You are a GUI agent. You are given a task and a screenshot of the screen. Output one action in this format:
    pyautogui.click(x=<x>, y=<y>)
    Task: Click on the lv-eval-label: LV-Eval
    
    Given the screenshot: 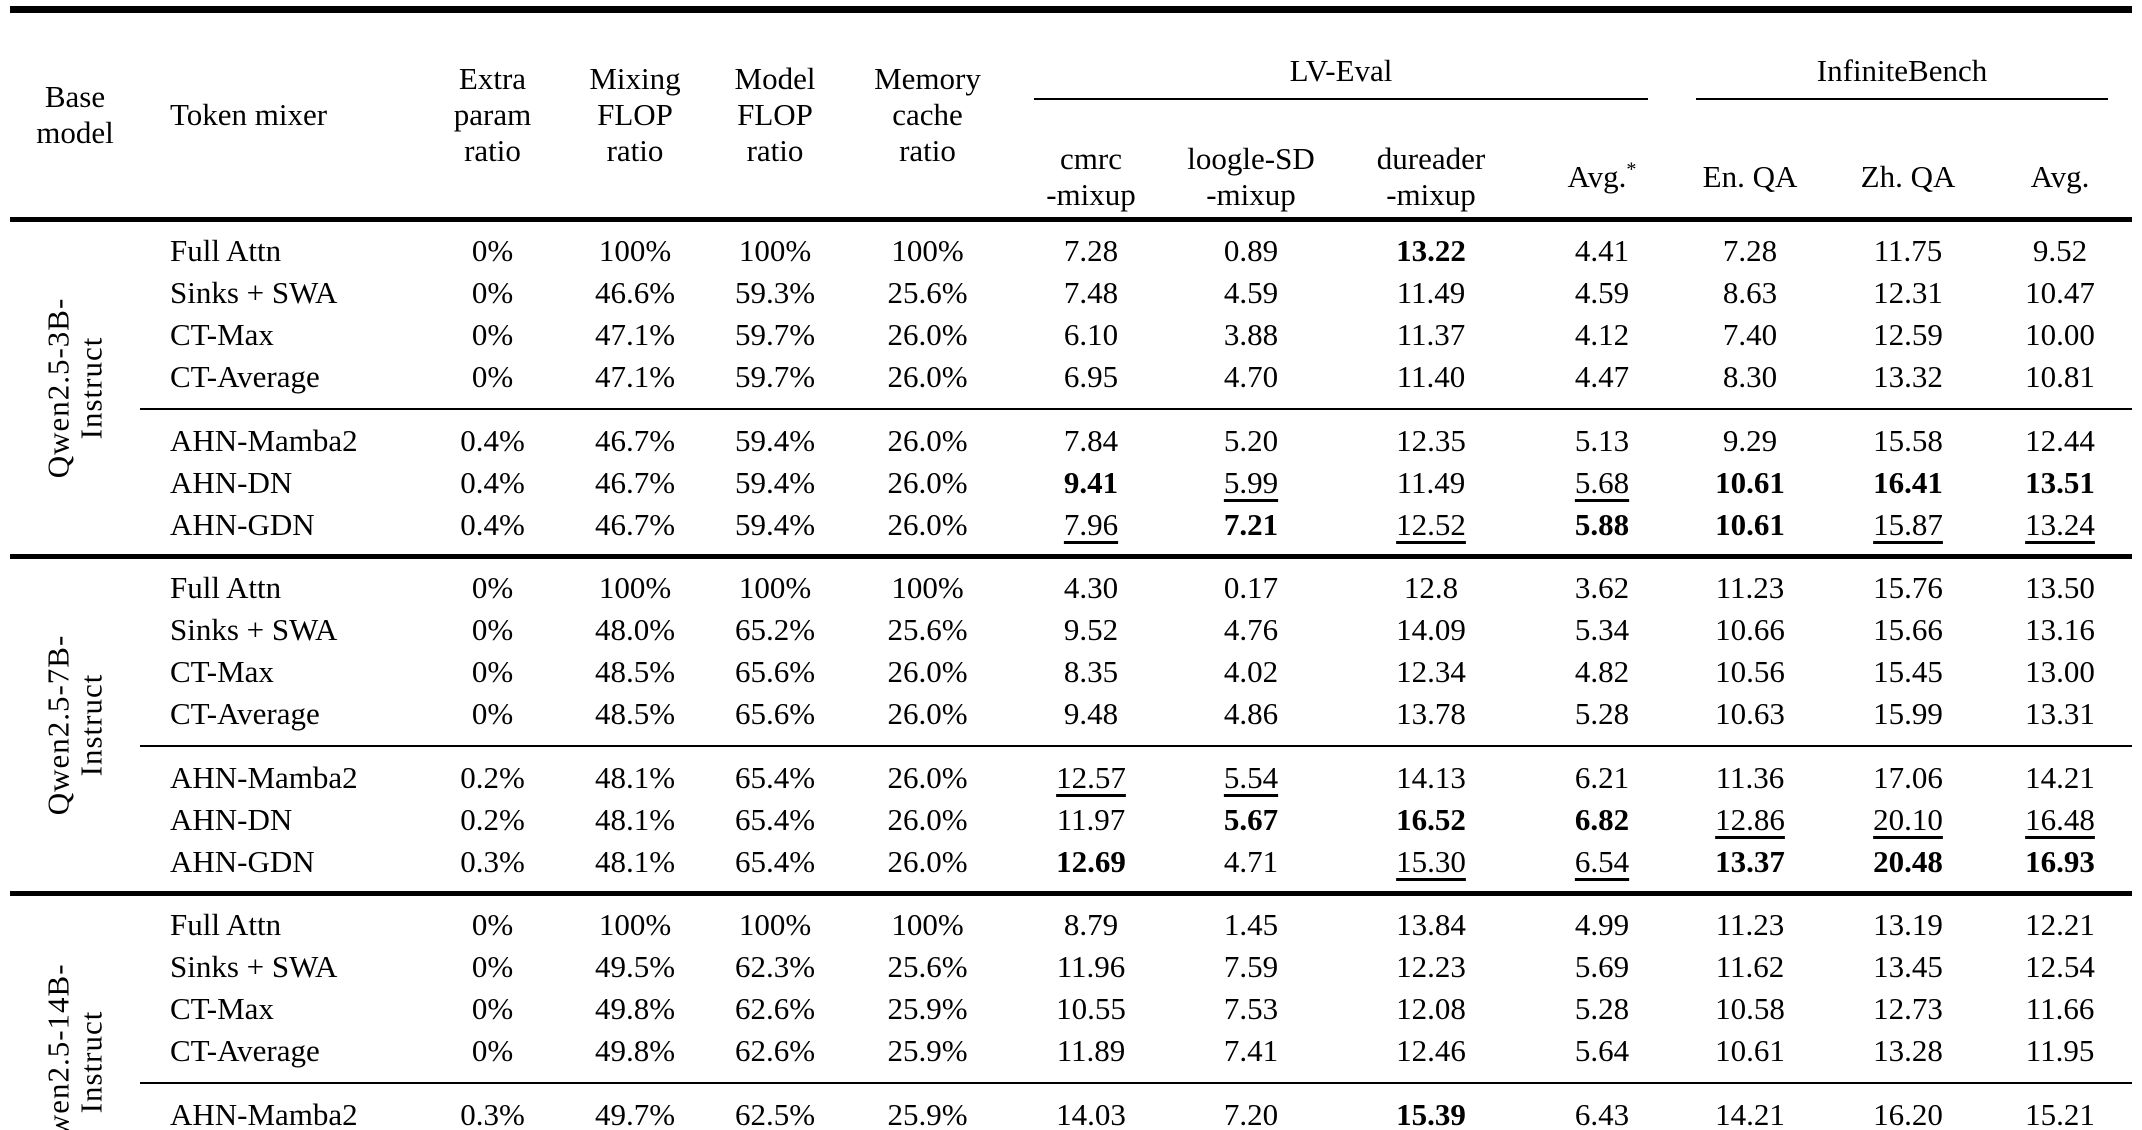 What is the action you would take?
    pyautogui.click(x=1341, y=74)
    